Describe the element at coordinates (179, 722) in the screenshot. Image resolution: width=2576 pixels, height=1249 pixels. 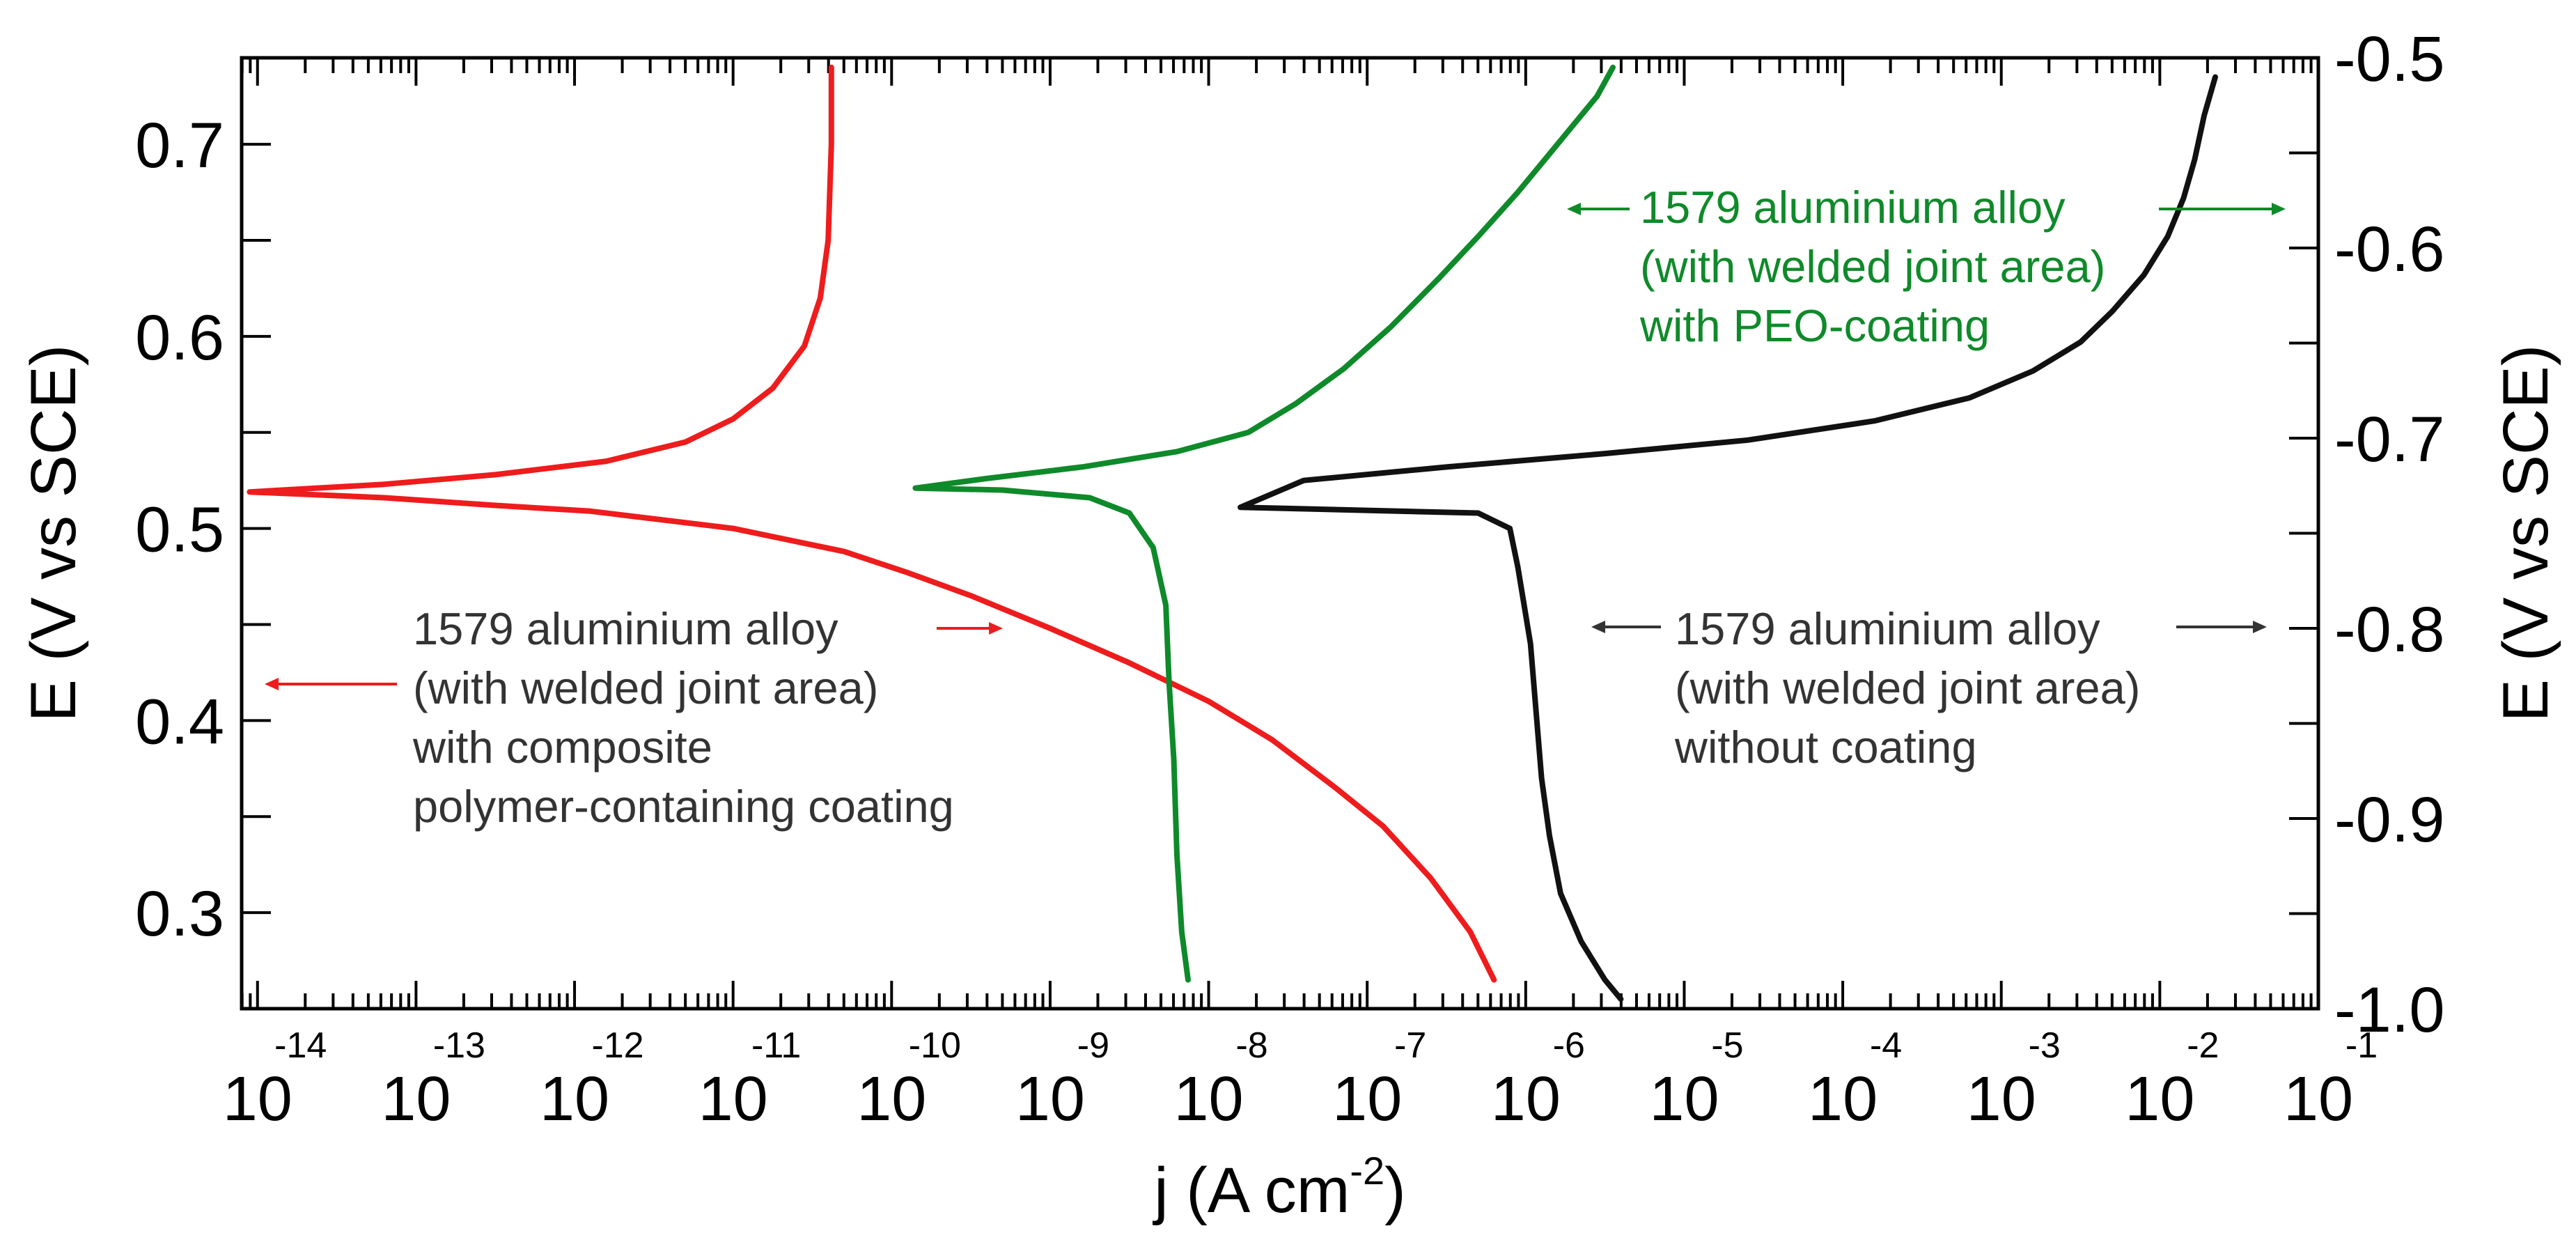
I see `y-left-tick-label: 0.4` at that location.